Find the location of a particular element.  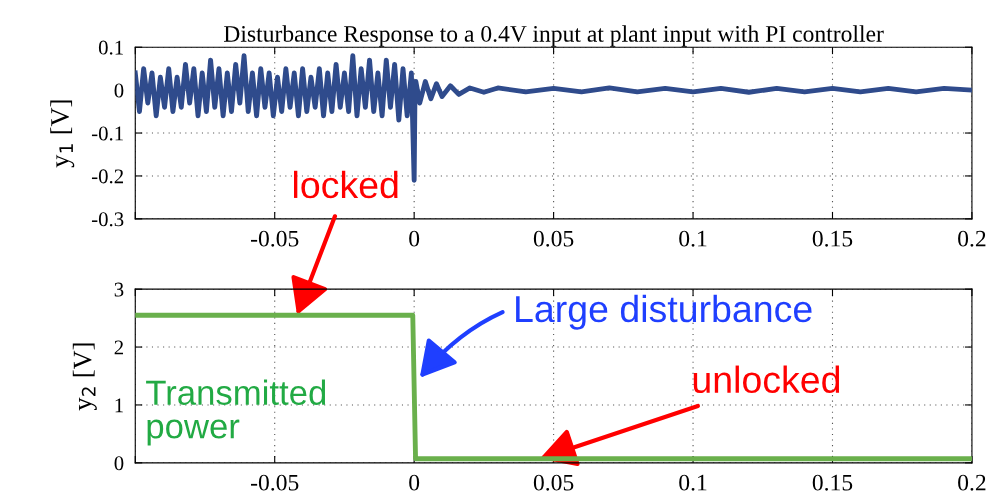

y-tick-label: -0.2 is located at coordinates (107, 176).